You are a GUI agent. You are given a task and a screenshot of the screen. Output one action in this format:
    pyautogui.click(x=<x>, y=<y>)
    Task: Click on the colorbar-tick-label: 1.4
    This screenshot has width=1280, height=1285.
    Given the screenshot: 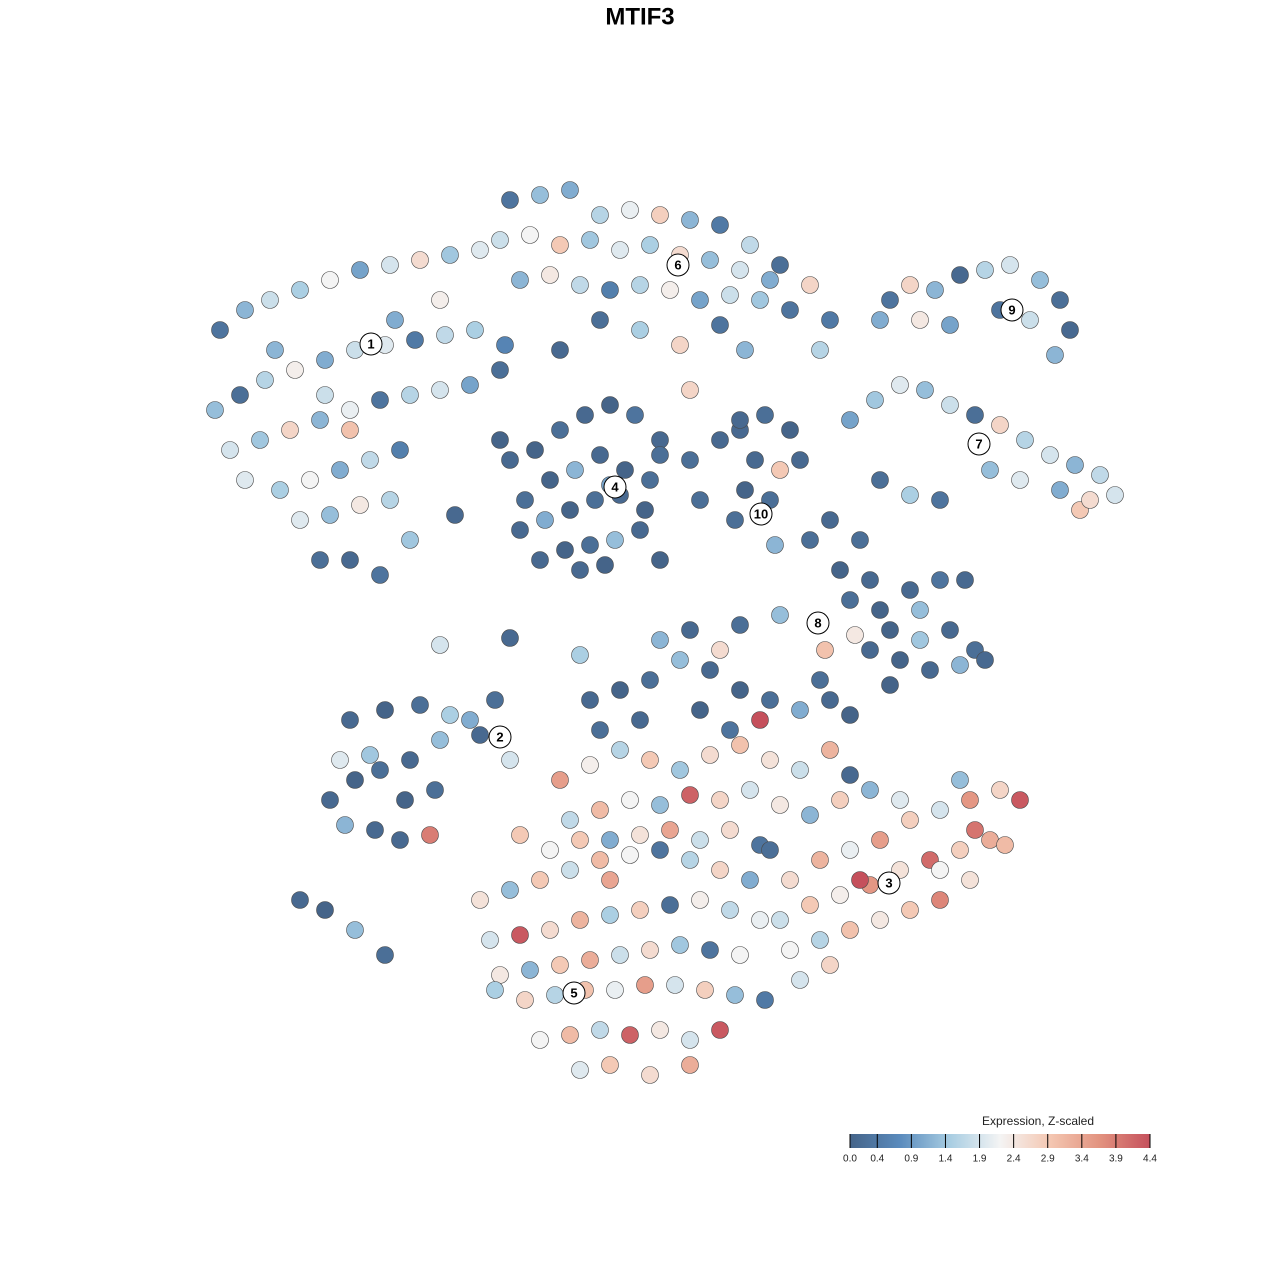 What is the action you would take?
    pyautogui.click(x=946, y=1159)
    